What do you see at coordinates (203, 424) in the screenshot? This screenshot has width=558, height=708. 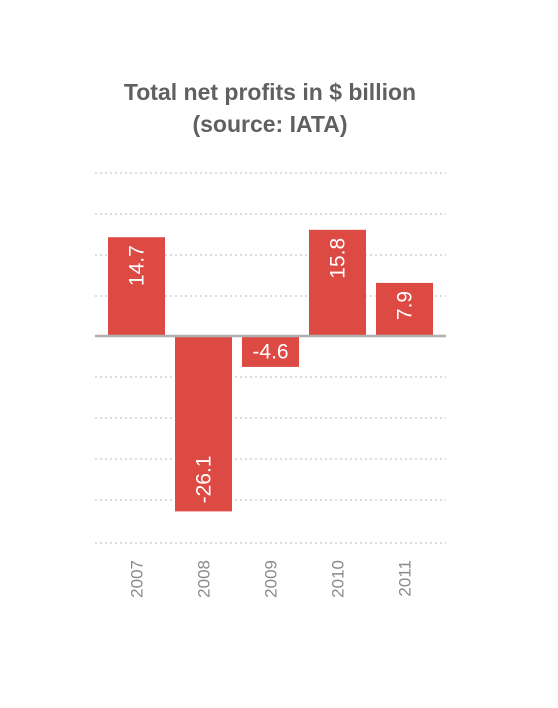 I see `bar-2008` at bounding box center [203, 424].